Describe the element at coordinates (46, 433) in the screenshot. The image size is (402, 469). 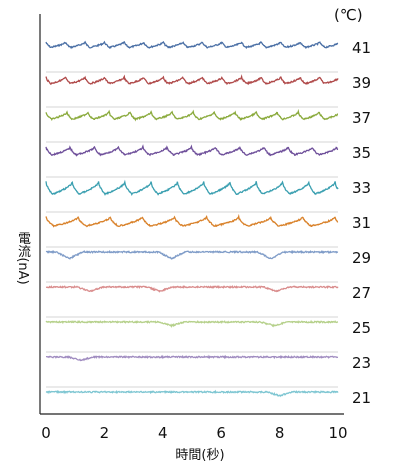
I see `x-tick-0: 0` at that location.